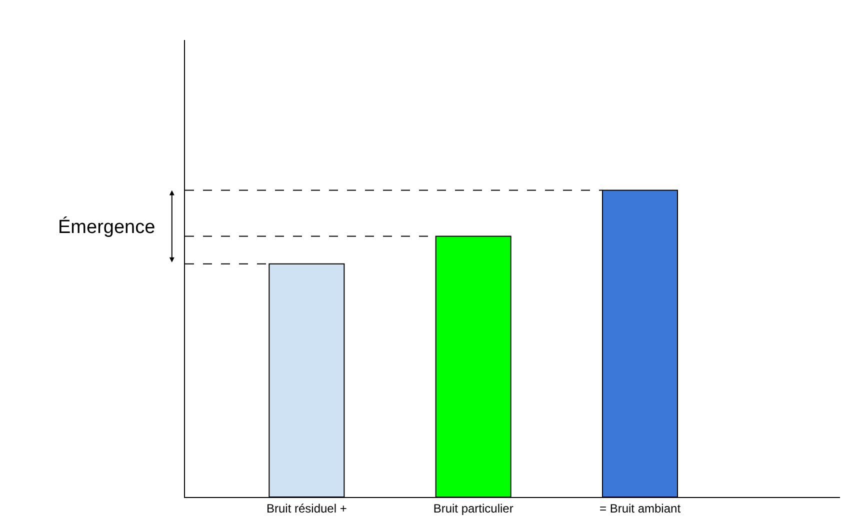 The image size is (841, 529). What do you see at coordinates (107, 227) in the screenshot?
I see `text: Émergence` at bounding box center [107, 227].